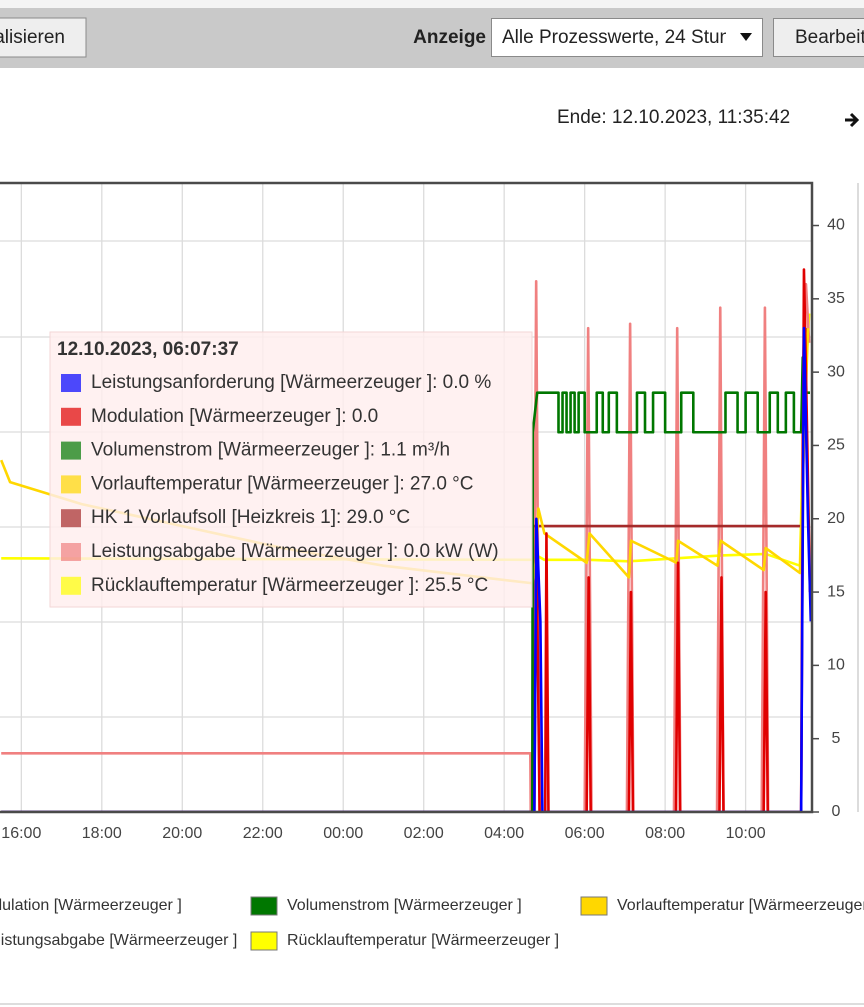  What do you see at coordinates (449, 37) in the screenshot?
I see `display-label: Anzeige` at bounding box center [449, 37].